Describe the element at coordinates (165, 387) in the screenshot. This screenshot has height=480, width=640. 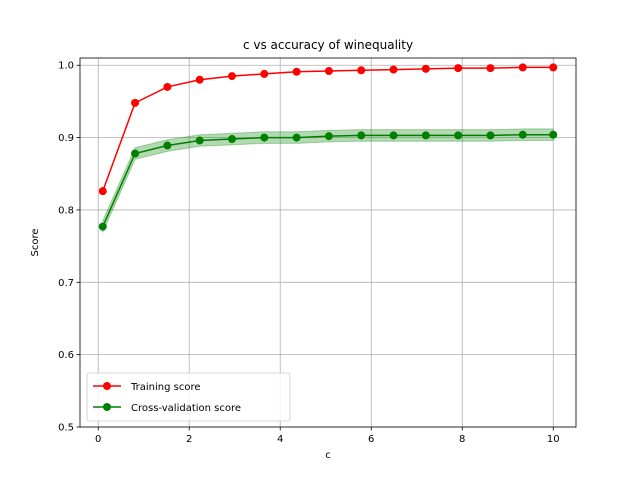
I see `legend-label-0: Training score` at that location.